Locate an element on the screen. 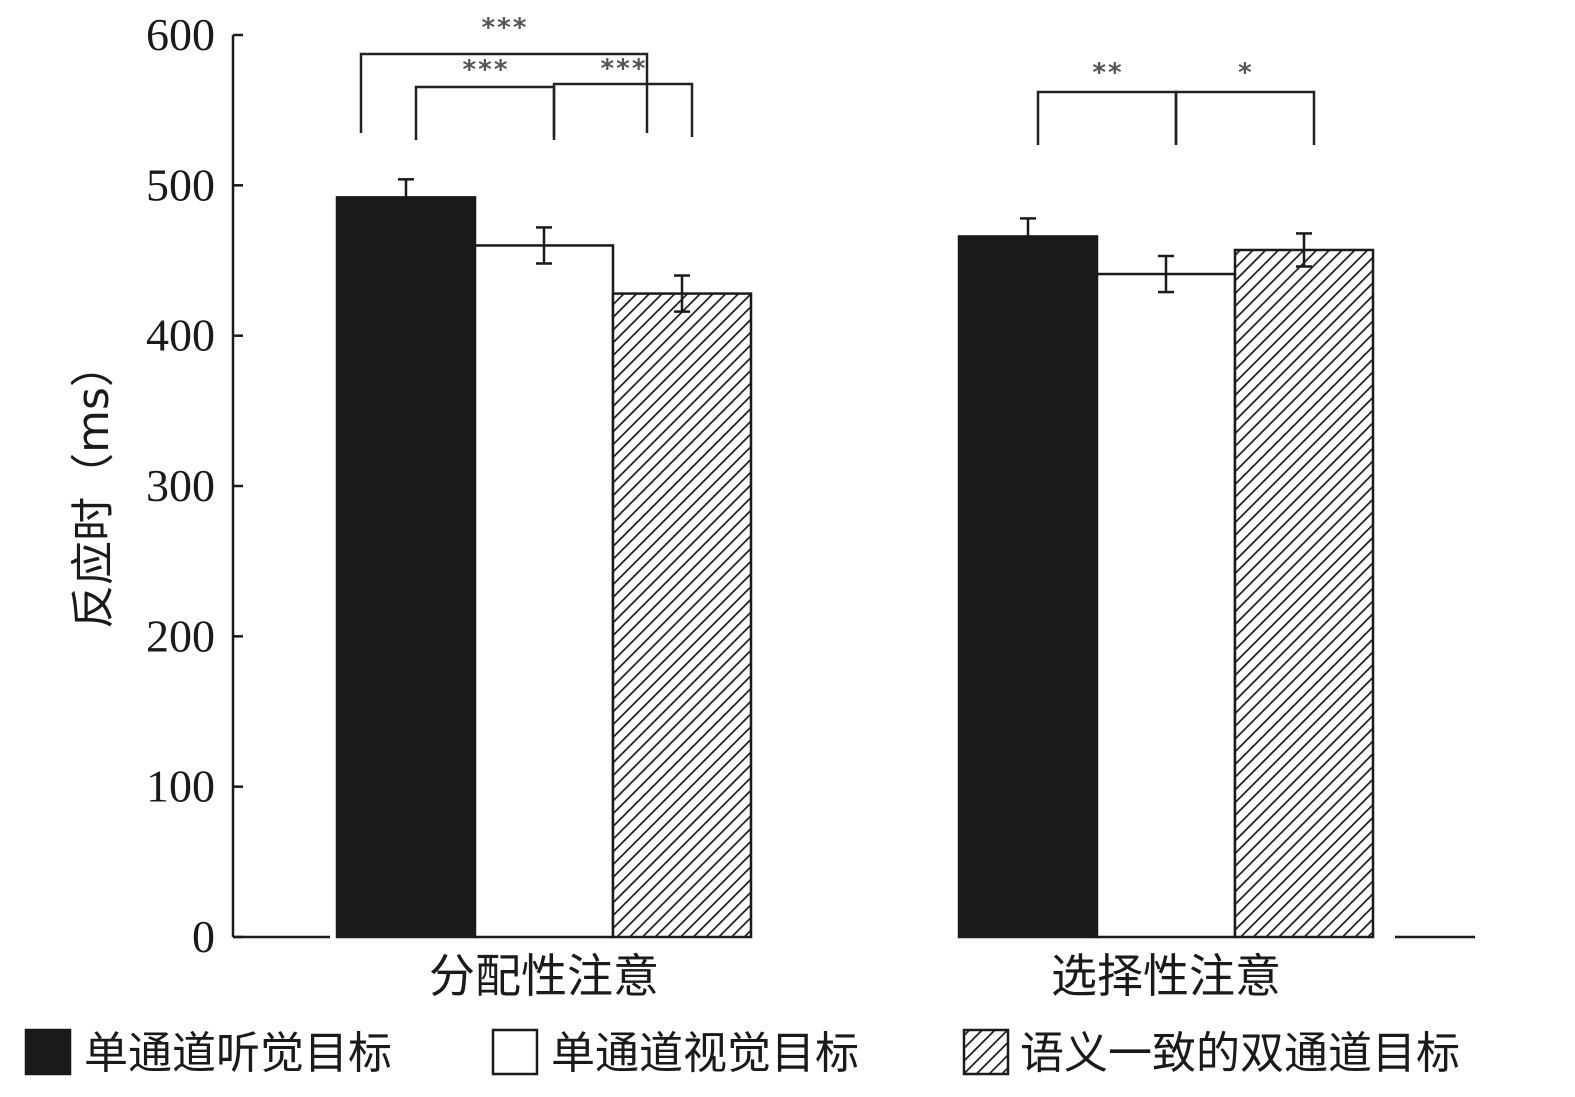  significance-label: ** is located at coordinates (1106, 73).